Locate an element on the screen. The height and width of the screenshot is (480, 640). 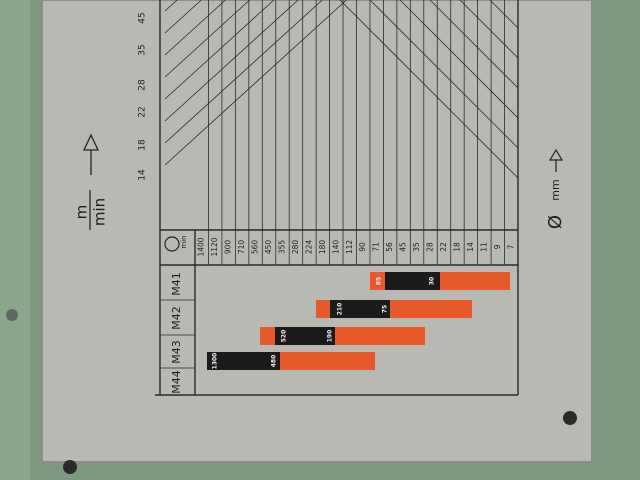
rpm-value: 35 is located at coordinates (416, 247).